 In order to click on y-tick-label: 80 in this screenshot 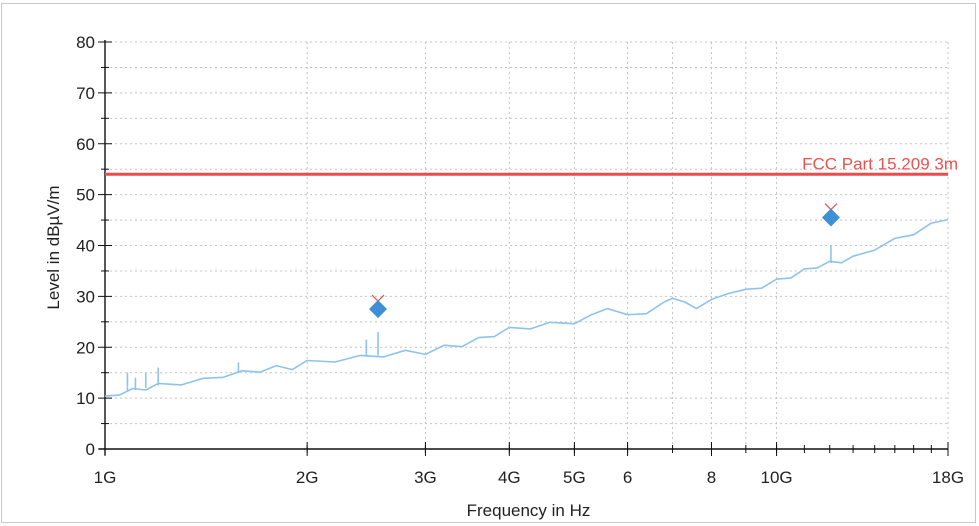, I will do `click(85, 42)`.